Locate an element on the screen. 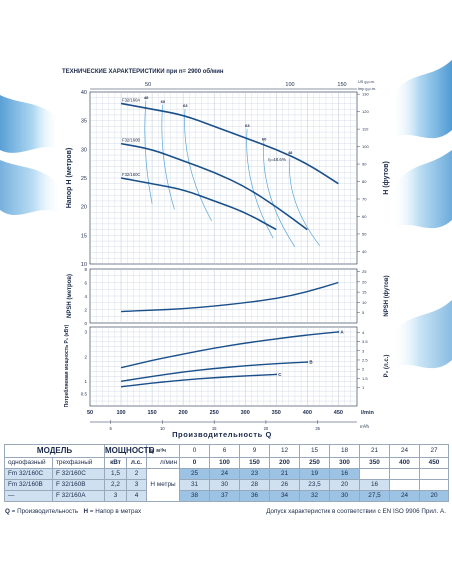  power-right-tick: 1.5 is located at coordinates (365, 378).